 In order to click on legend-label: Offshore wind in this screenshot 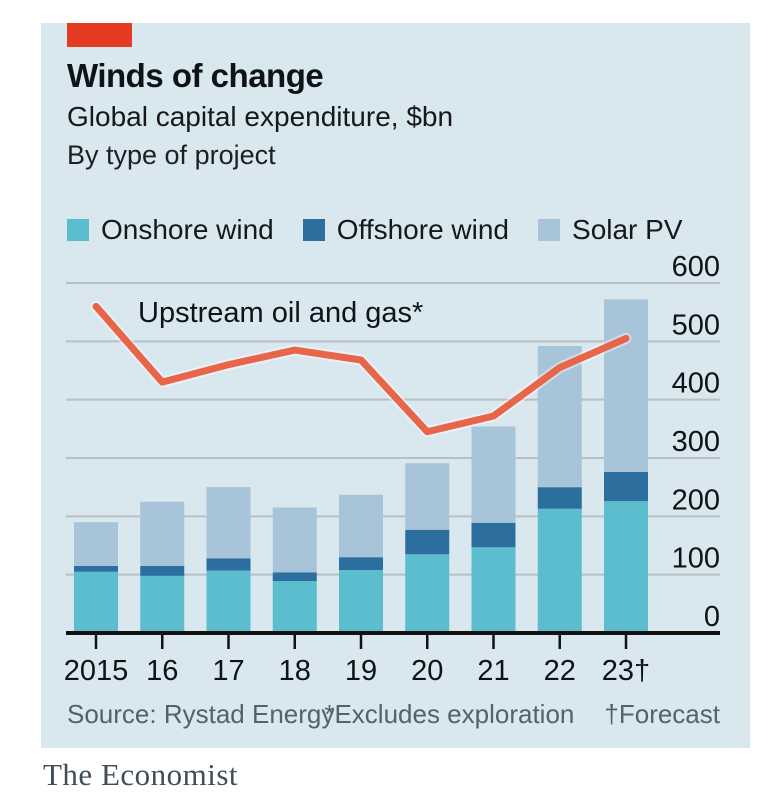, I will do `click(423, 229)`.